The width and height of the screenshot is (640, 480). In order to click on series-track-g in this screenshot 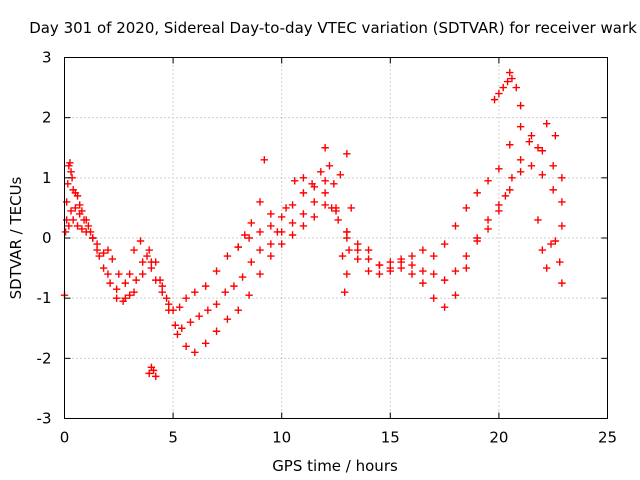, I will do `click(345, 271)`.